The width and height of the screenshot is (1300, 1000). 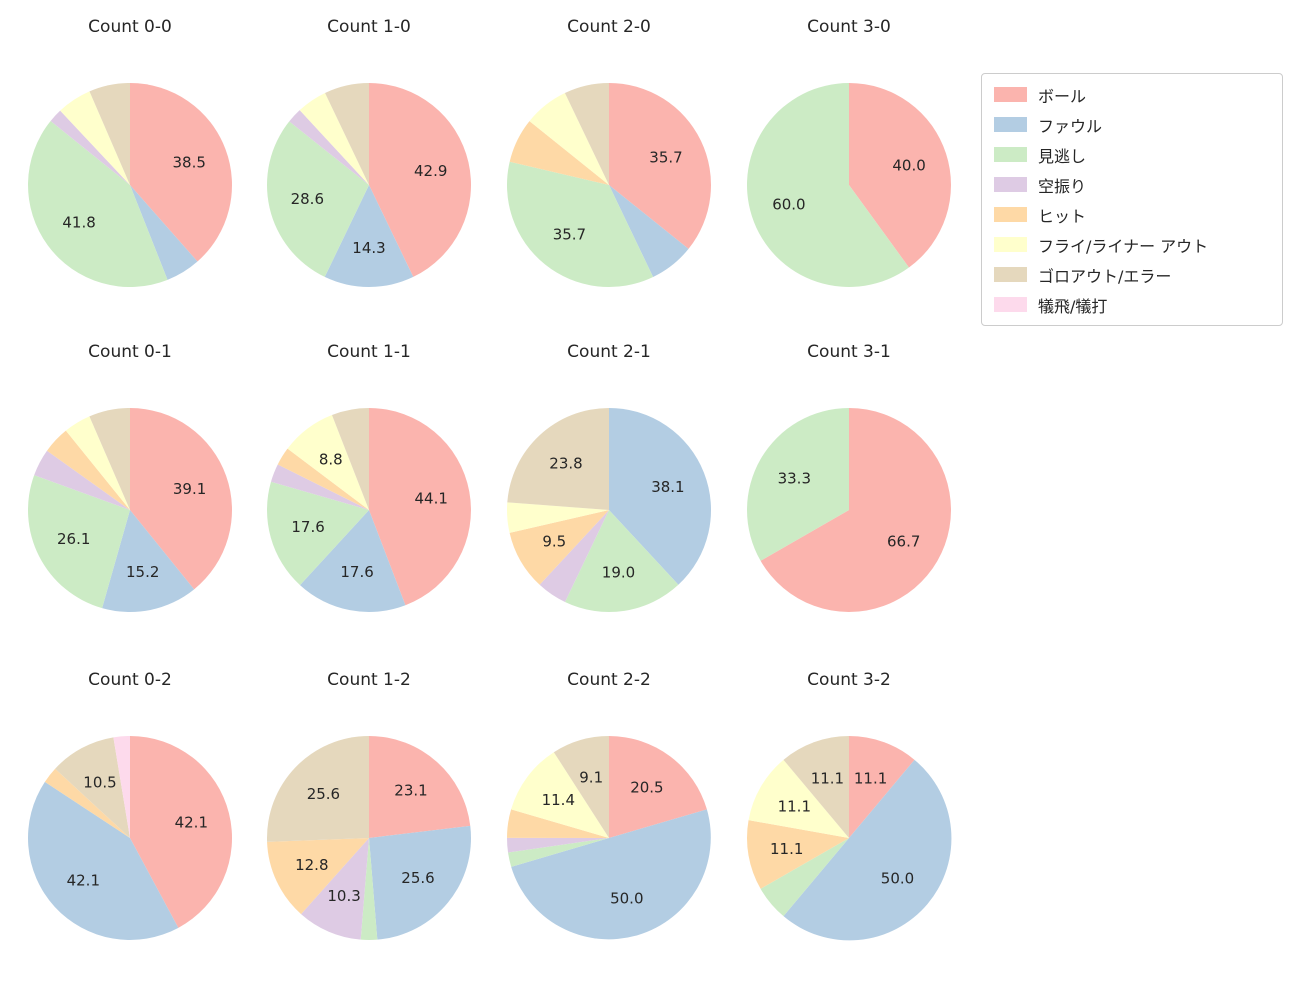 I want to click on legend-label: ファウル, so click(x=1070, y=126).